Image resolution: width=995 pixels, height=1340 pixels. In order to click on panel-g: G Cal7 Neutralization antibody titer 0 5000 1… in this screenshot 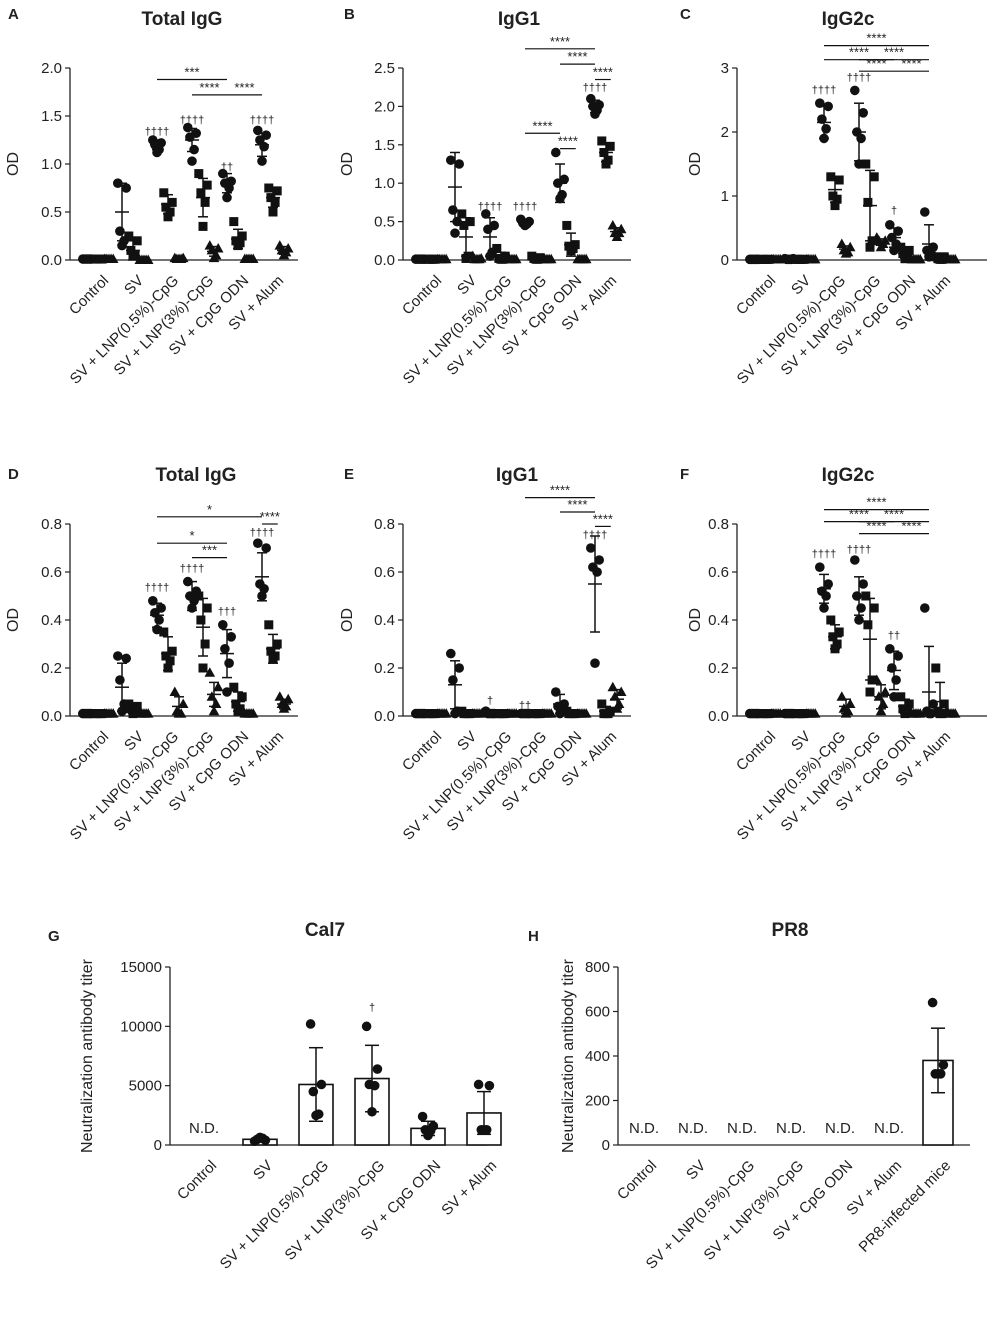, I will do `click(275, 1096)`.